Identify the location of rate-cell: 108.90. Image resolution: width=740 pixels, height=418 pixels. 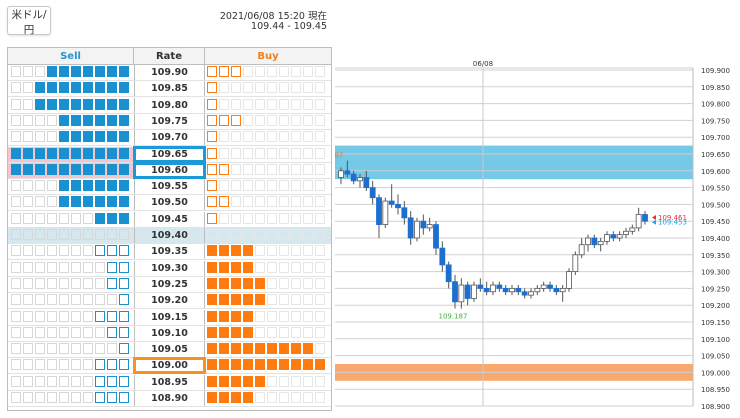
(169, 398).